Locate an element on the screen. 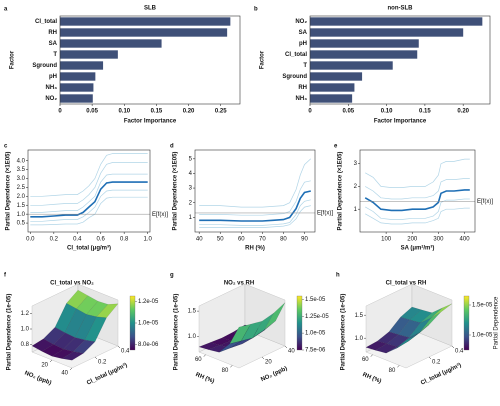 This screenshot has width=500, height=406. panel-letter: d is located at coordinates (172, 147).